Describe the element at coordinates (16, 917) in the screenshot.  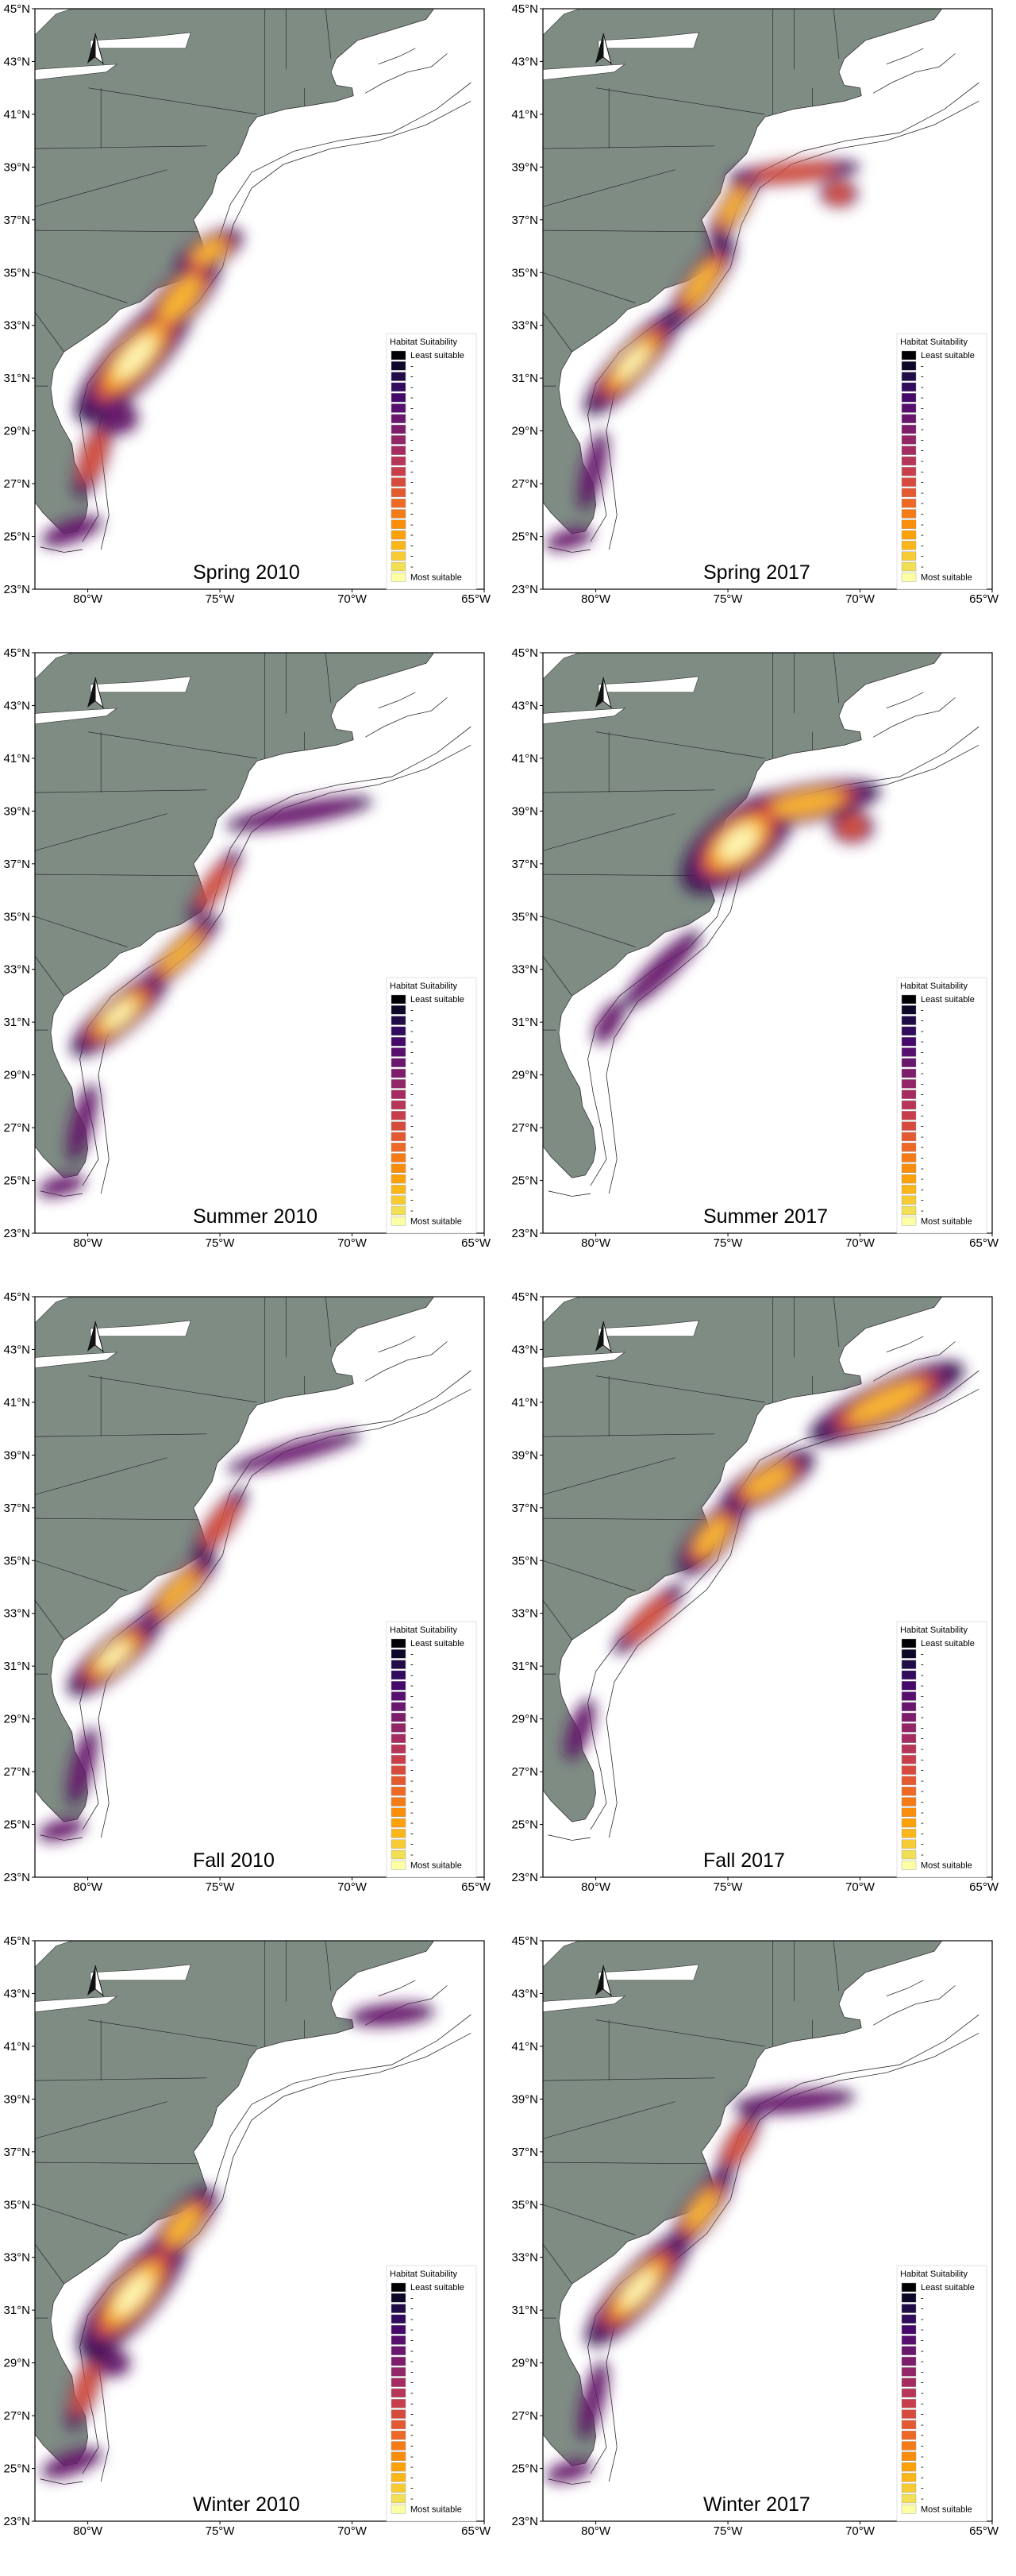
I see `latitude-label: 35°N` at that location.